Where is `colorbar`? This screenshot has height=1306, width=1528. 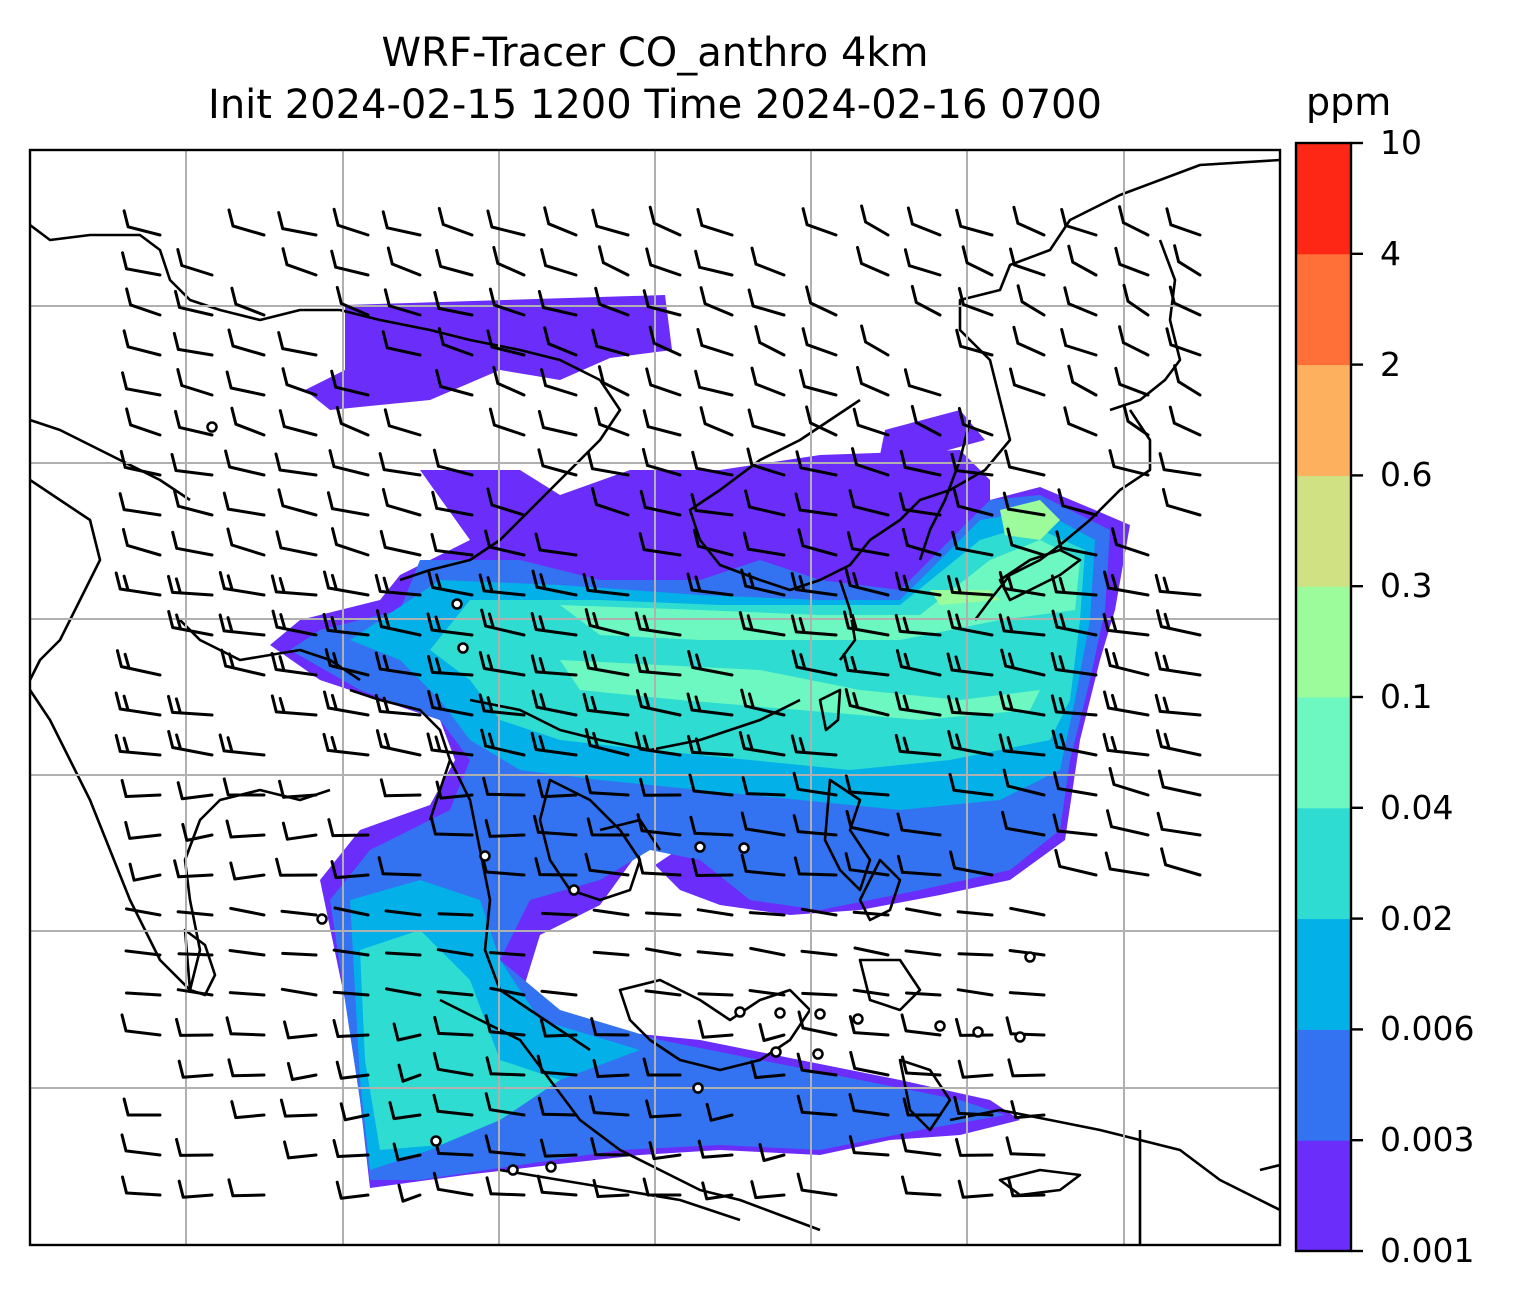
colorbar is located at coordinates (1329, 697).